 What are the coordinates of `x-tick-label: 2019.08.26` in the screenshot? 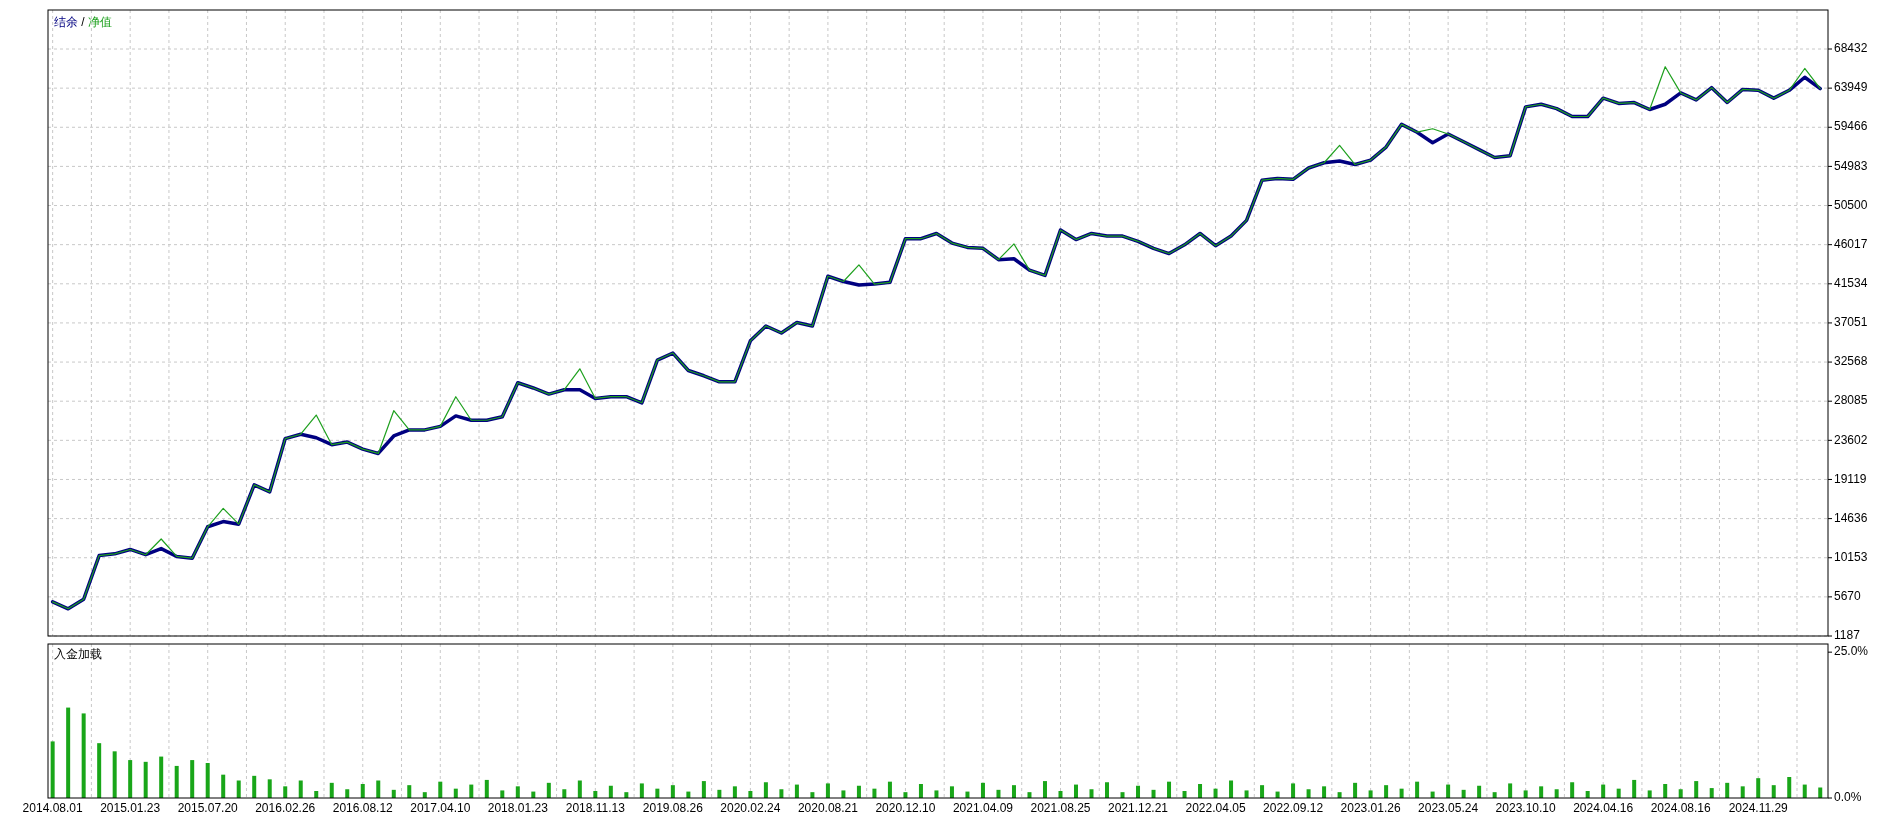 It's located at (673, 808).